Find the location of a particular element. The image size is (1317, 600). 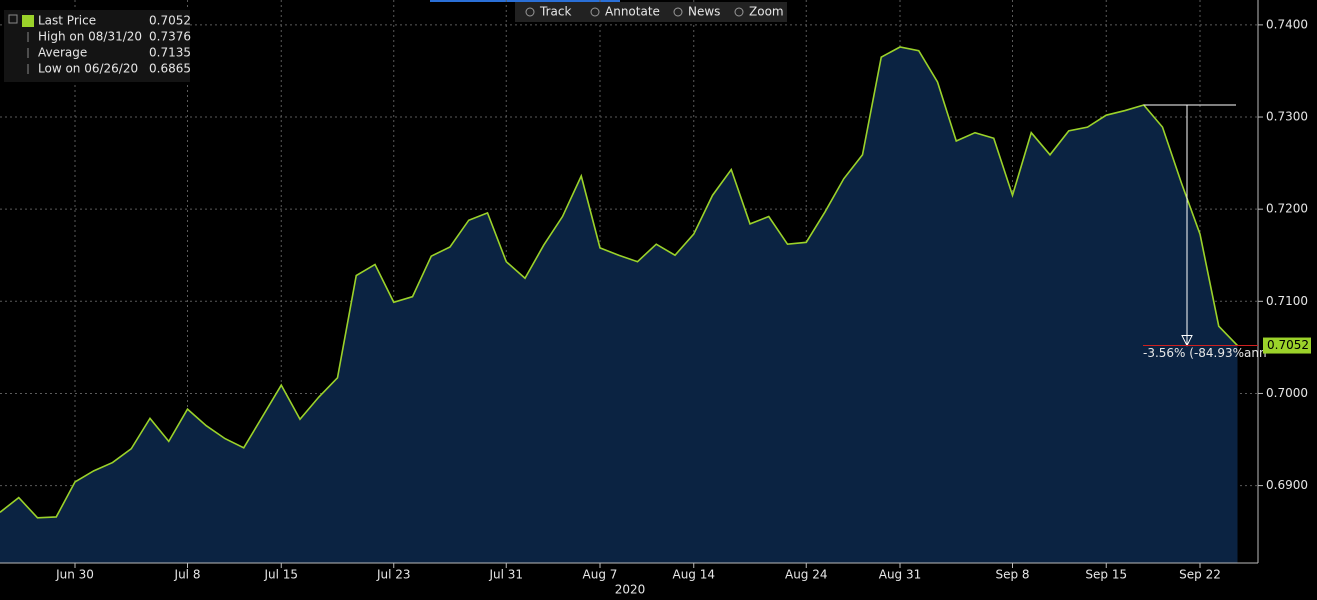

legend-value: 0.7376 is located at coordinates (170, 37).